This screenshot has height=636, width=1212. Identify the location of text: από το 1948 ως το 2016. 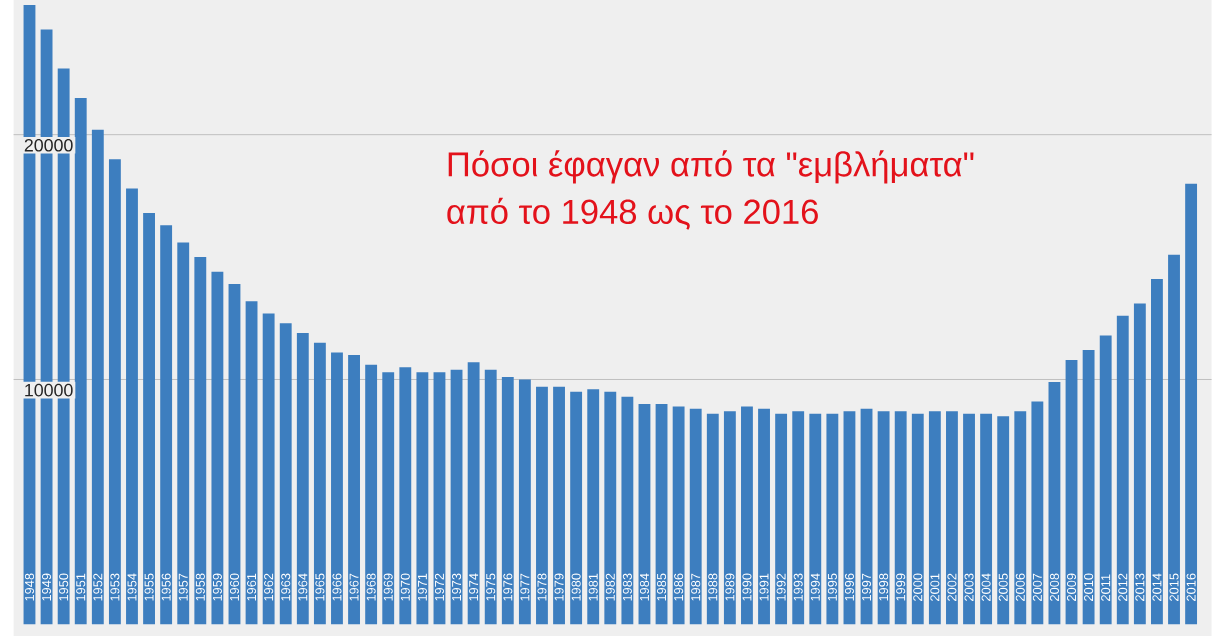
(632, 213).